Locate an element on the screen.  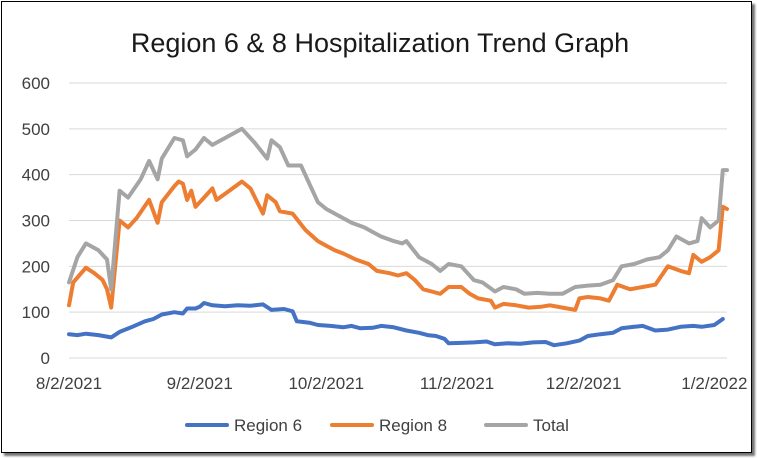
x-tick-label: 12/2/2021 is located at coordinates (584, 383).